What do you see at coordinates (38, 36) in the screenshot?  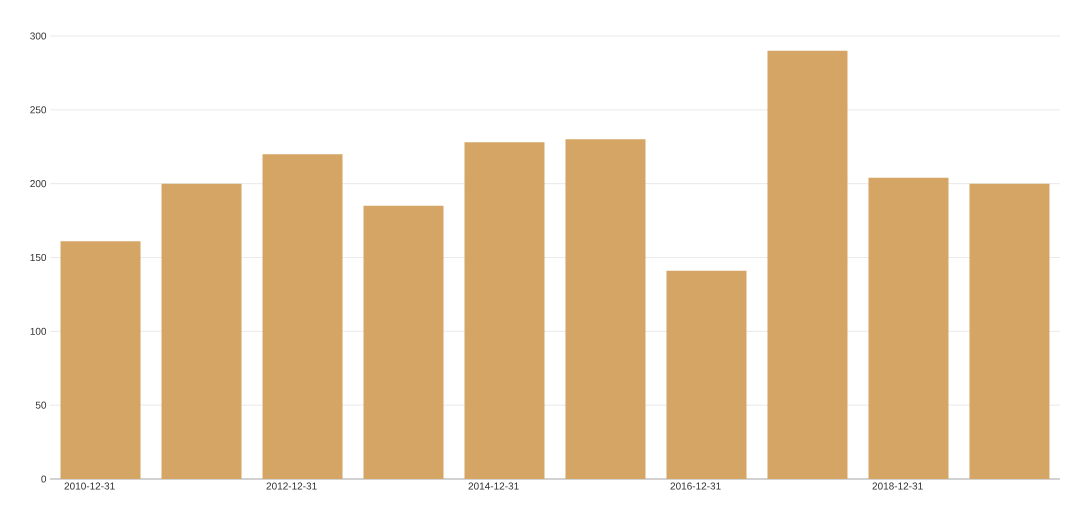 I see `y-tick-label: 300` at bounding box center [38, 36].